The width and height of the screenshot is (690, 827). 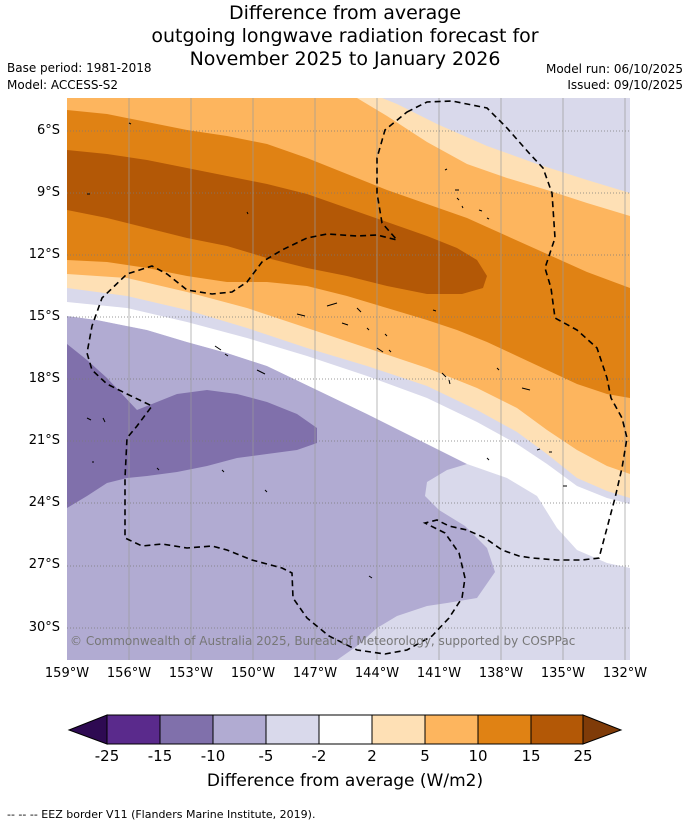 What do you see at coordinates (79, 68) in the screenshot?
I see `base-period: Base period: 1981-2018` at bounding box center [79, 68].